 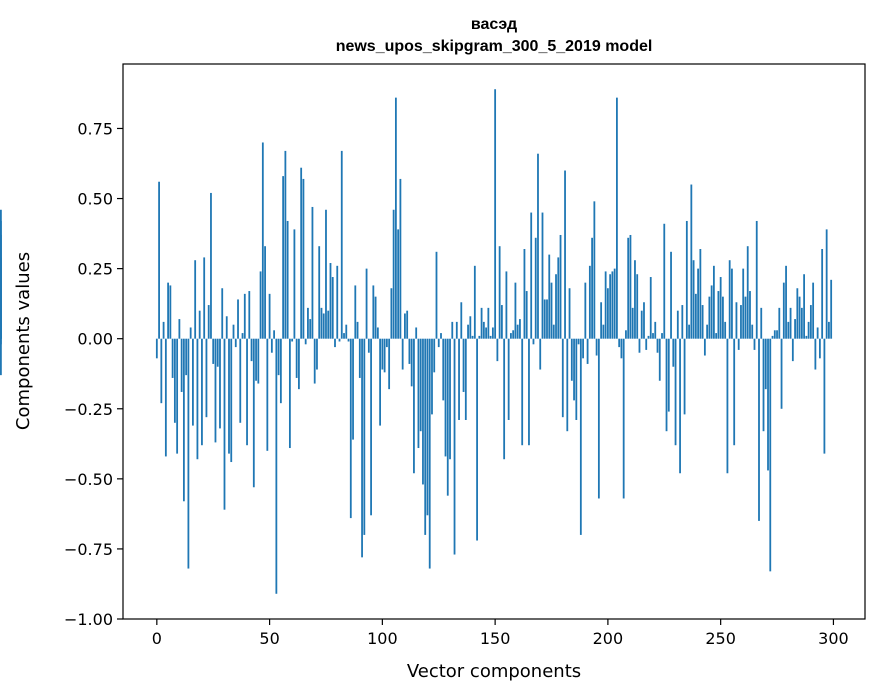 I want to click on x-axis-ticks: 0 50 100 150 200 250 300, so click(x=500, y=633).